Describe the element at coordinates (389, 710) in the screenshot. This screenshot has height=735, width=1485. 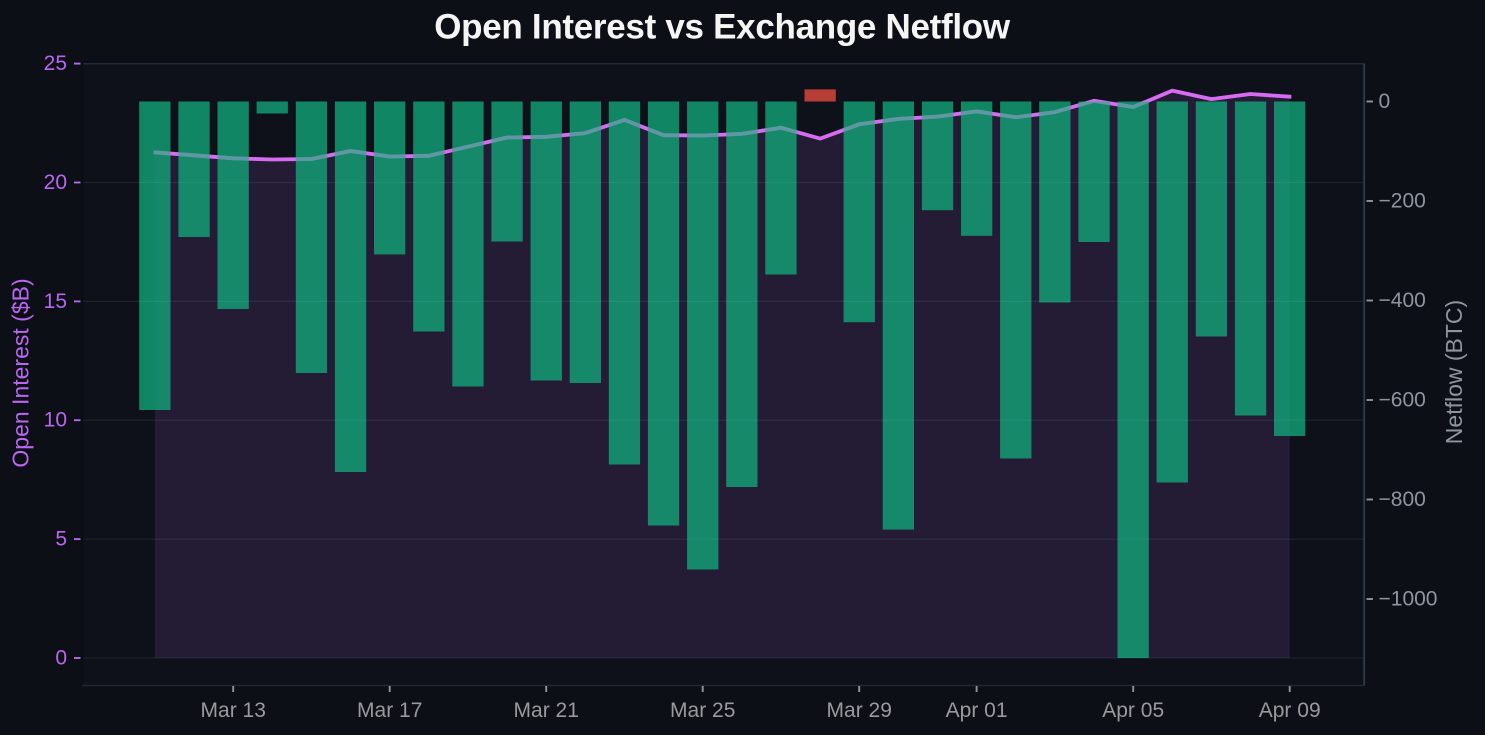
I see `svg-text: Mar 17` at that location.